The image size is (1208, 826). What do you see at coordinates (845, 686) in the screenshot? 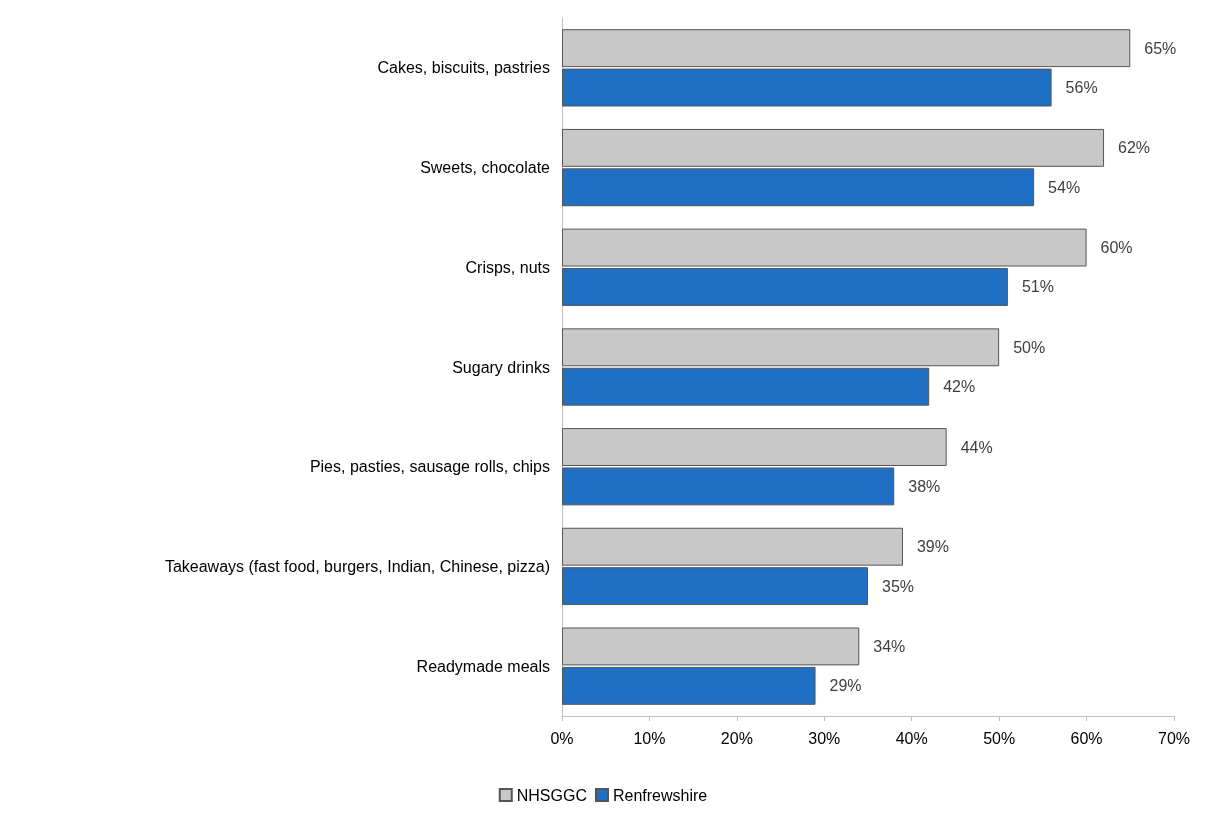
I see `data-label: 29%` at bounding box center [845, 686].